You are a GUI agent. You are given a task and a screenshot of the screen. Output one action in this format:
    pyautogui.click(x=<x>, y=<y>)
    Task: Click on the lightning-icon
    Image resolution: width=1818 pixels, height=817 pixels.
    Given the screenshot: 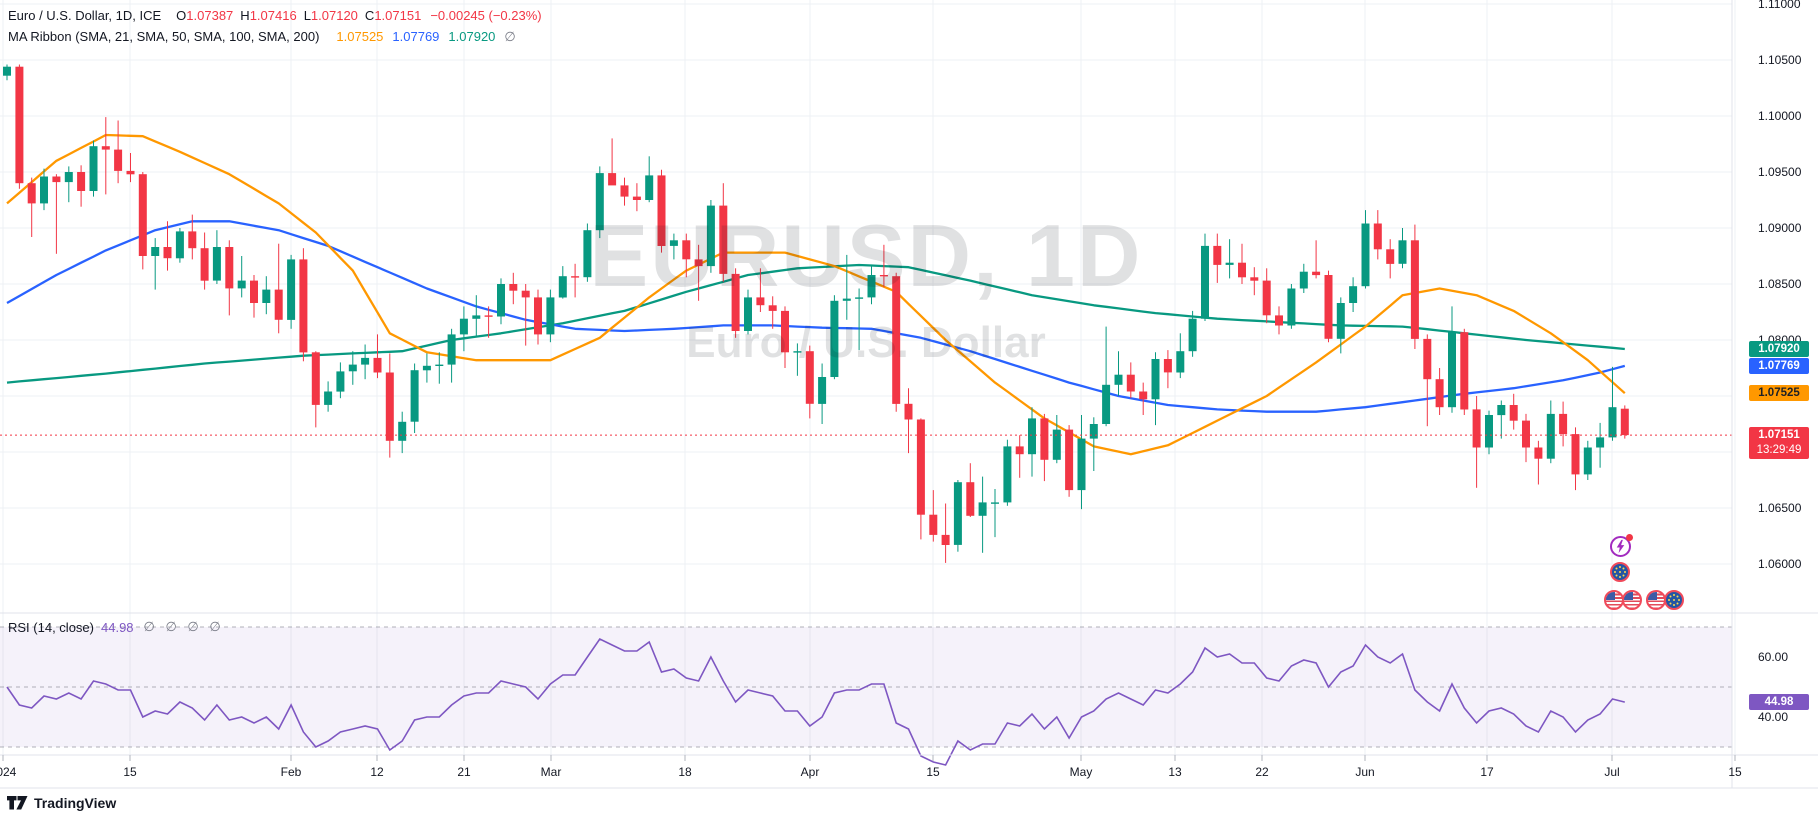 What is the action you would take?
    pyautogui.click(x=1620, y=546)
    